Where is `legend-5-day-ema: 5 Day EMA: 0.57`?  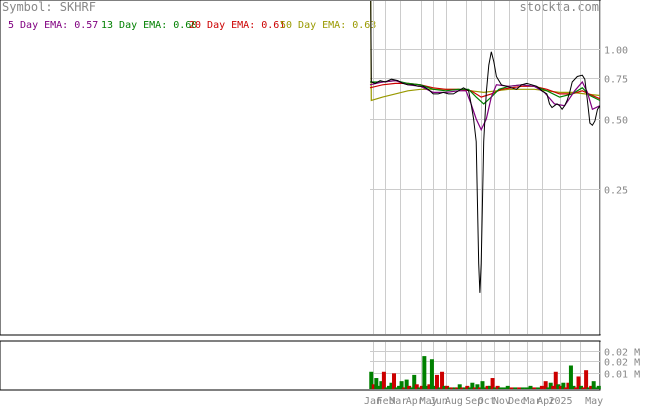 legend-5-day-ema: 5 Day EMA: 0.57 is located at coordinates (53, 25).